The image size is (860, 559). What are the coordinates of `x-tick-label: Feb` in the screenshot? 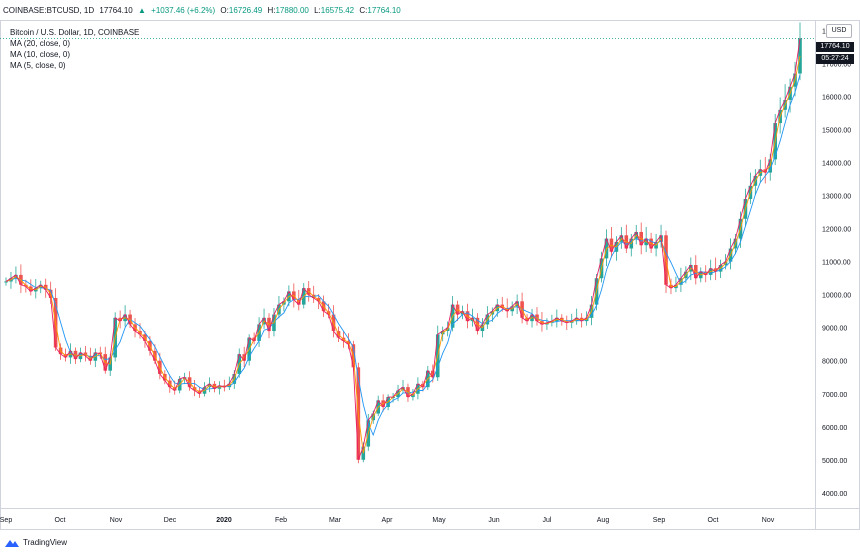 It's located at (281, 520).